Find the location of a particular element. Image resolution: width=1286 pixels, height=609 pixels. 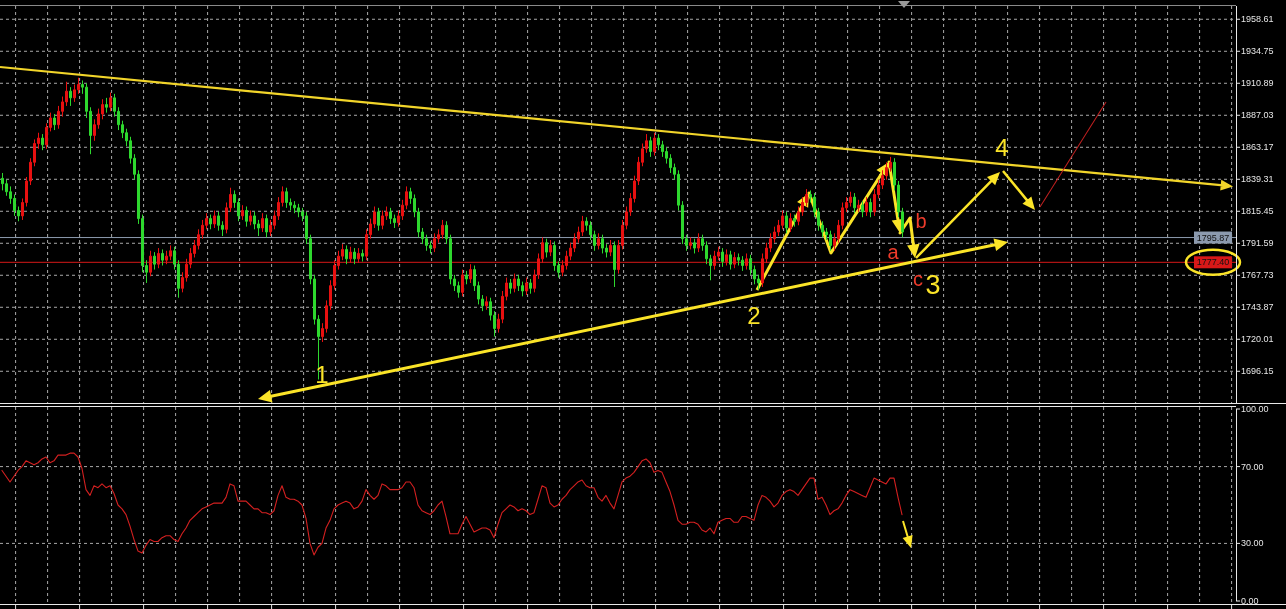

y-tick-label: 1743.87 is located at coordinates (1257, 307).